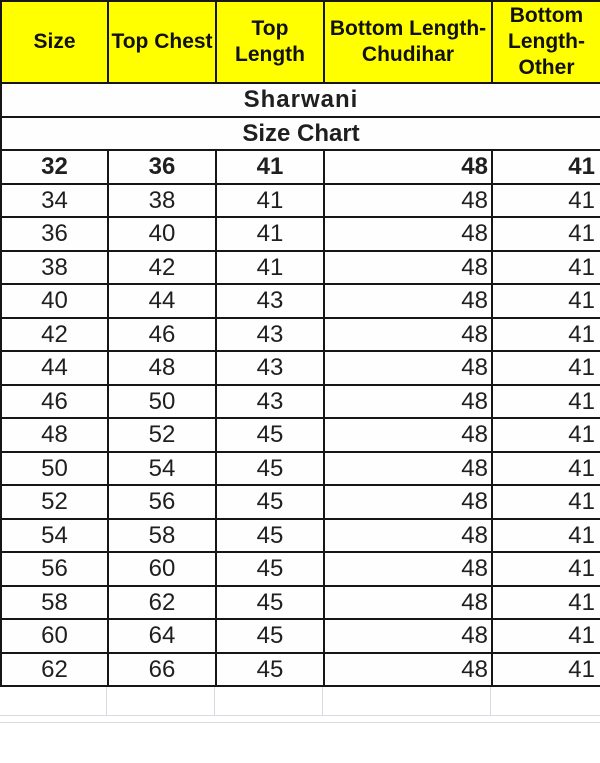  I want to click on subtitle-row: Size Chart, so click(300, 133).